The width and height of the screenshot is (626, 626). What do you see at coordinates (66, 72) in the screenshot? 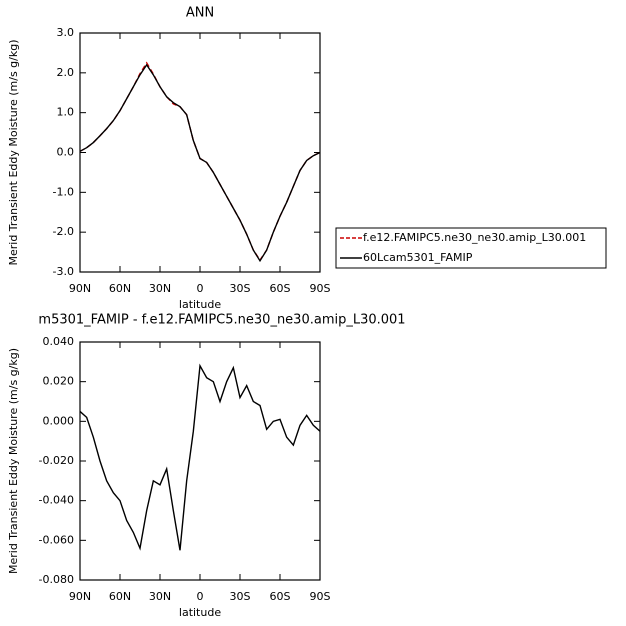
I see `y-tick-label: 2.0` at bounding box center [66, 72].